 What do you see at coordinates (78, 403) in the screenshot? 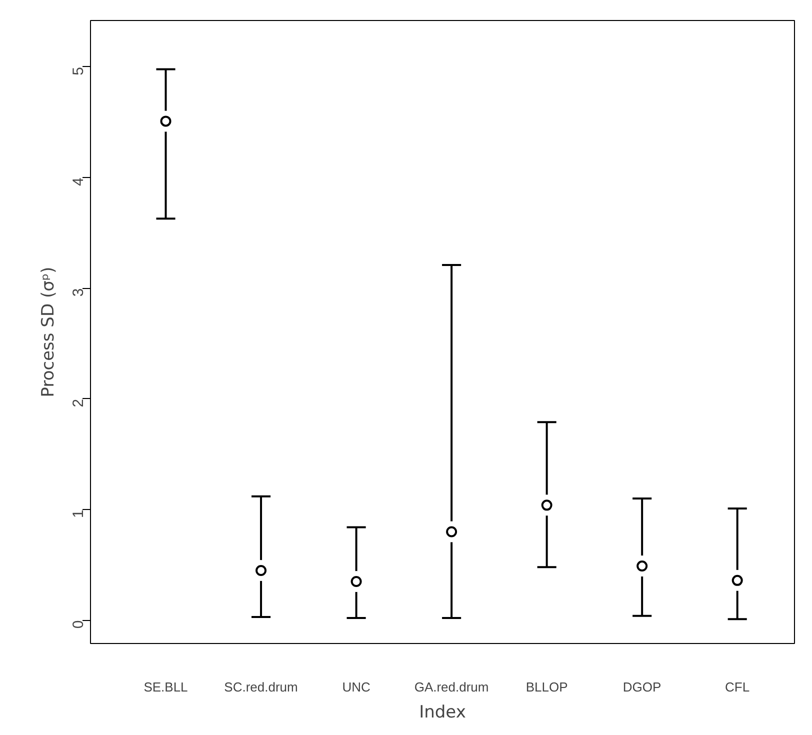
I see `y-tick-label: 2` at bounding box center [78, 403].